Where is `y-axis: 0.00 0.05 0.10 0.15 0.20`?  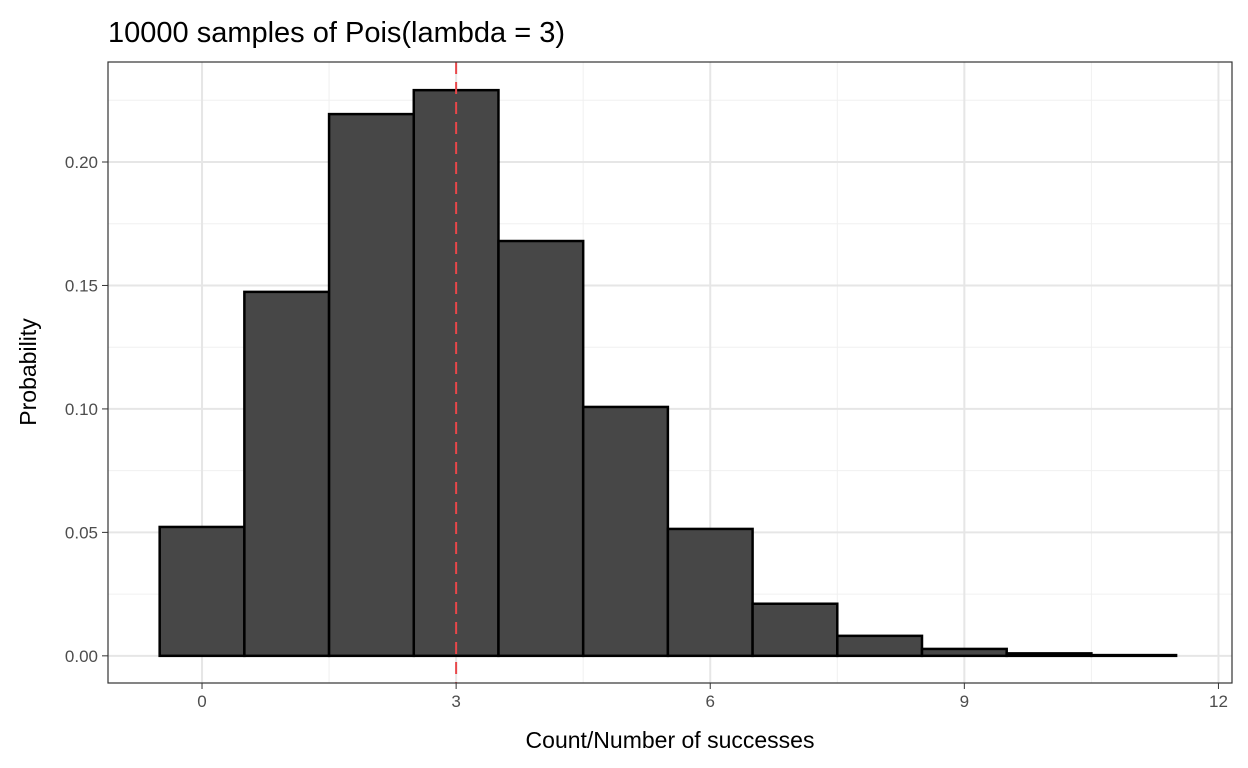 y-axis: 0.00 0.05 0.10 0.15 0.20 is located at coordinates (86, 409).